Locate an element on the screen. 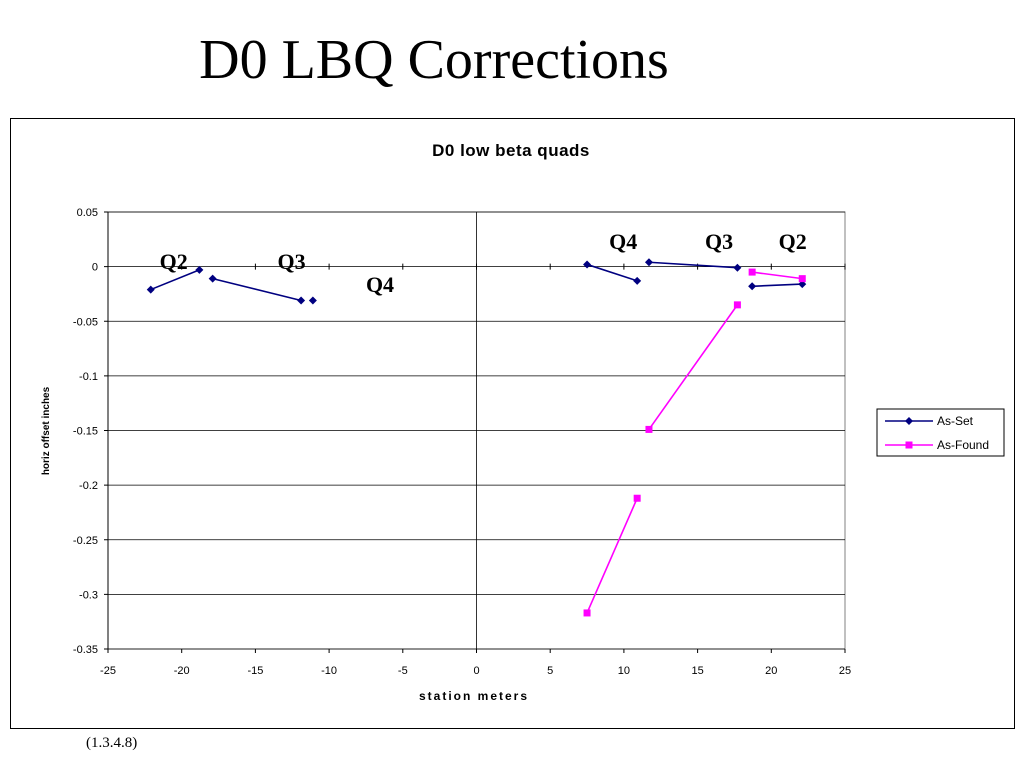 The image size is (1024, 768). x-tick-label: -15 is located at coordinates (255, 671).